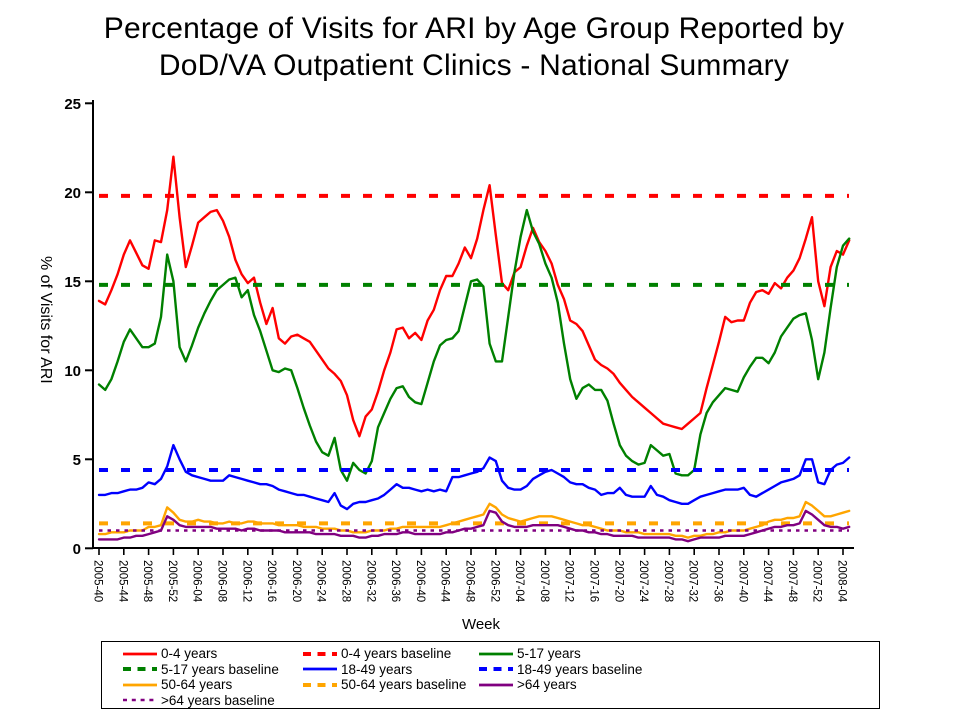 This screenshot has height=720, width=960. What do you see at coordinates (643, 581) in the screenshot?
I see `x-tick-label: 2007-24` at bounding box center [643, 581].